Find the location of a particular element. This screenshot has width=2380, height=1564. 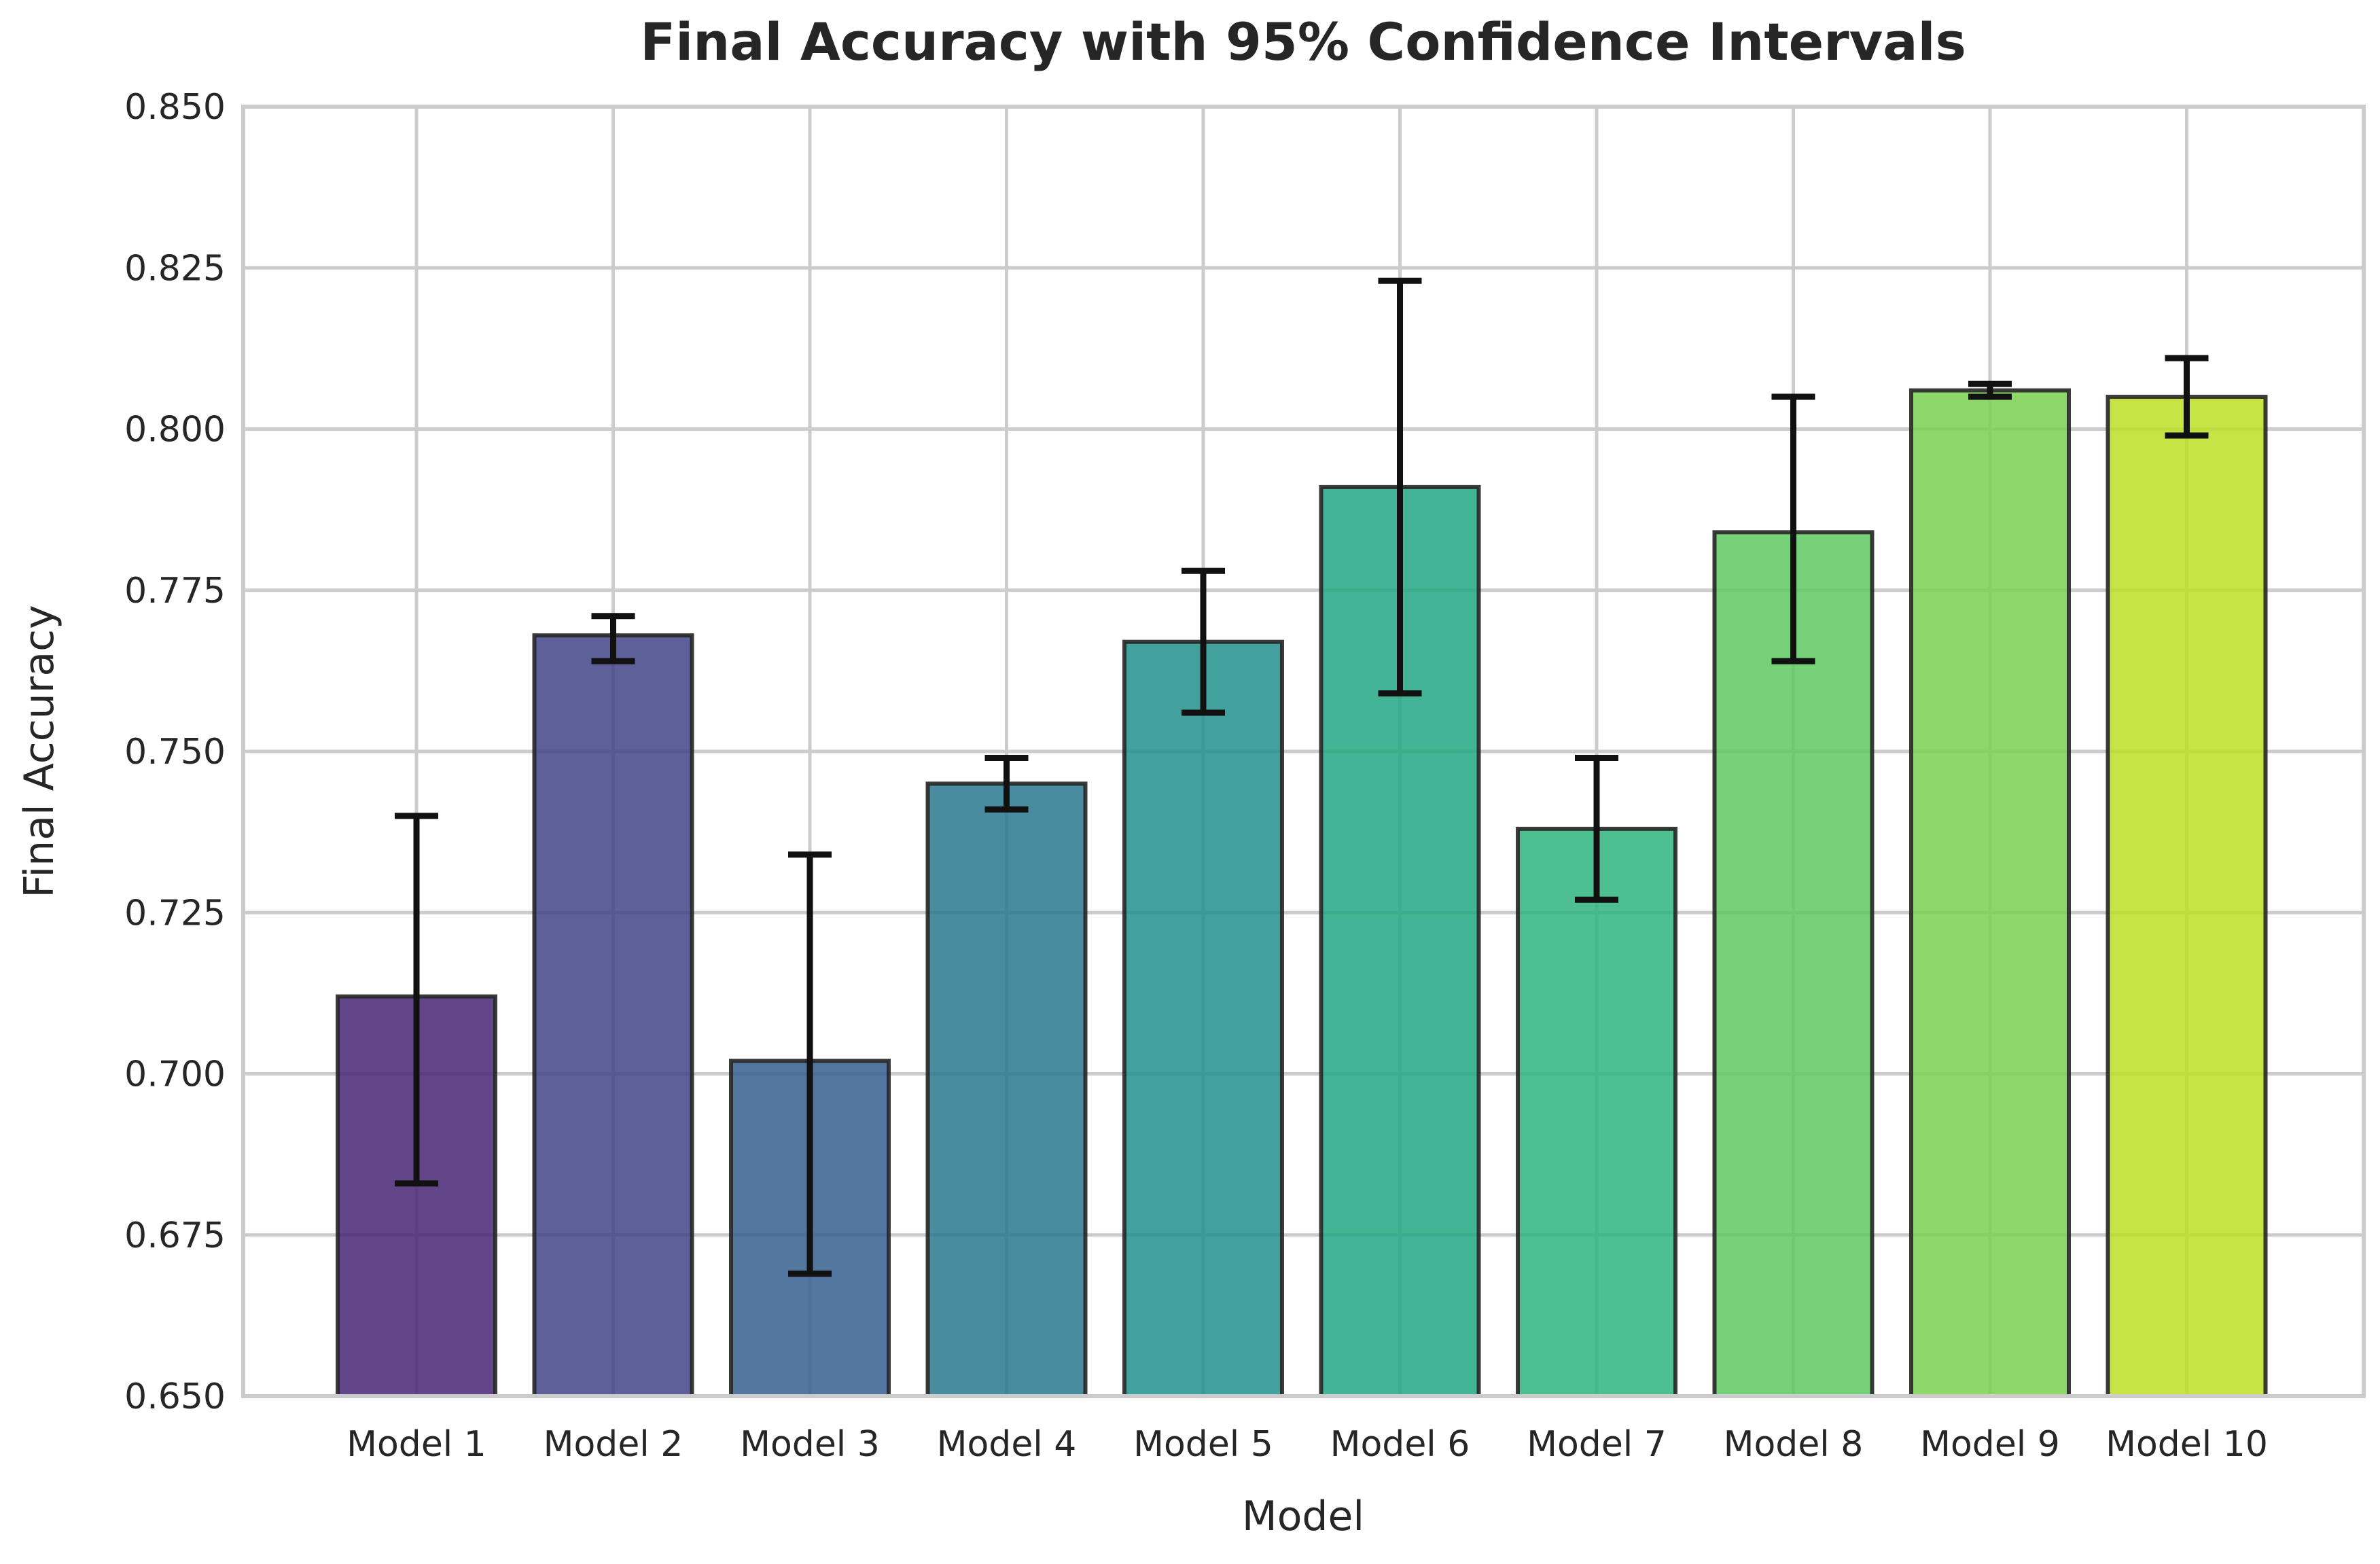

x-tick-label: Model 1 is located at coordinates (417, 1444).